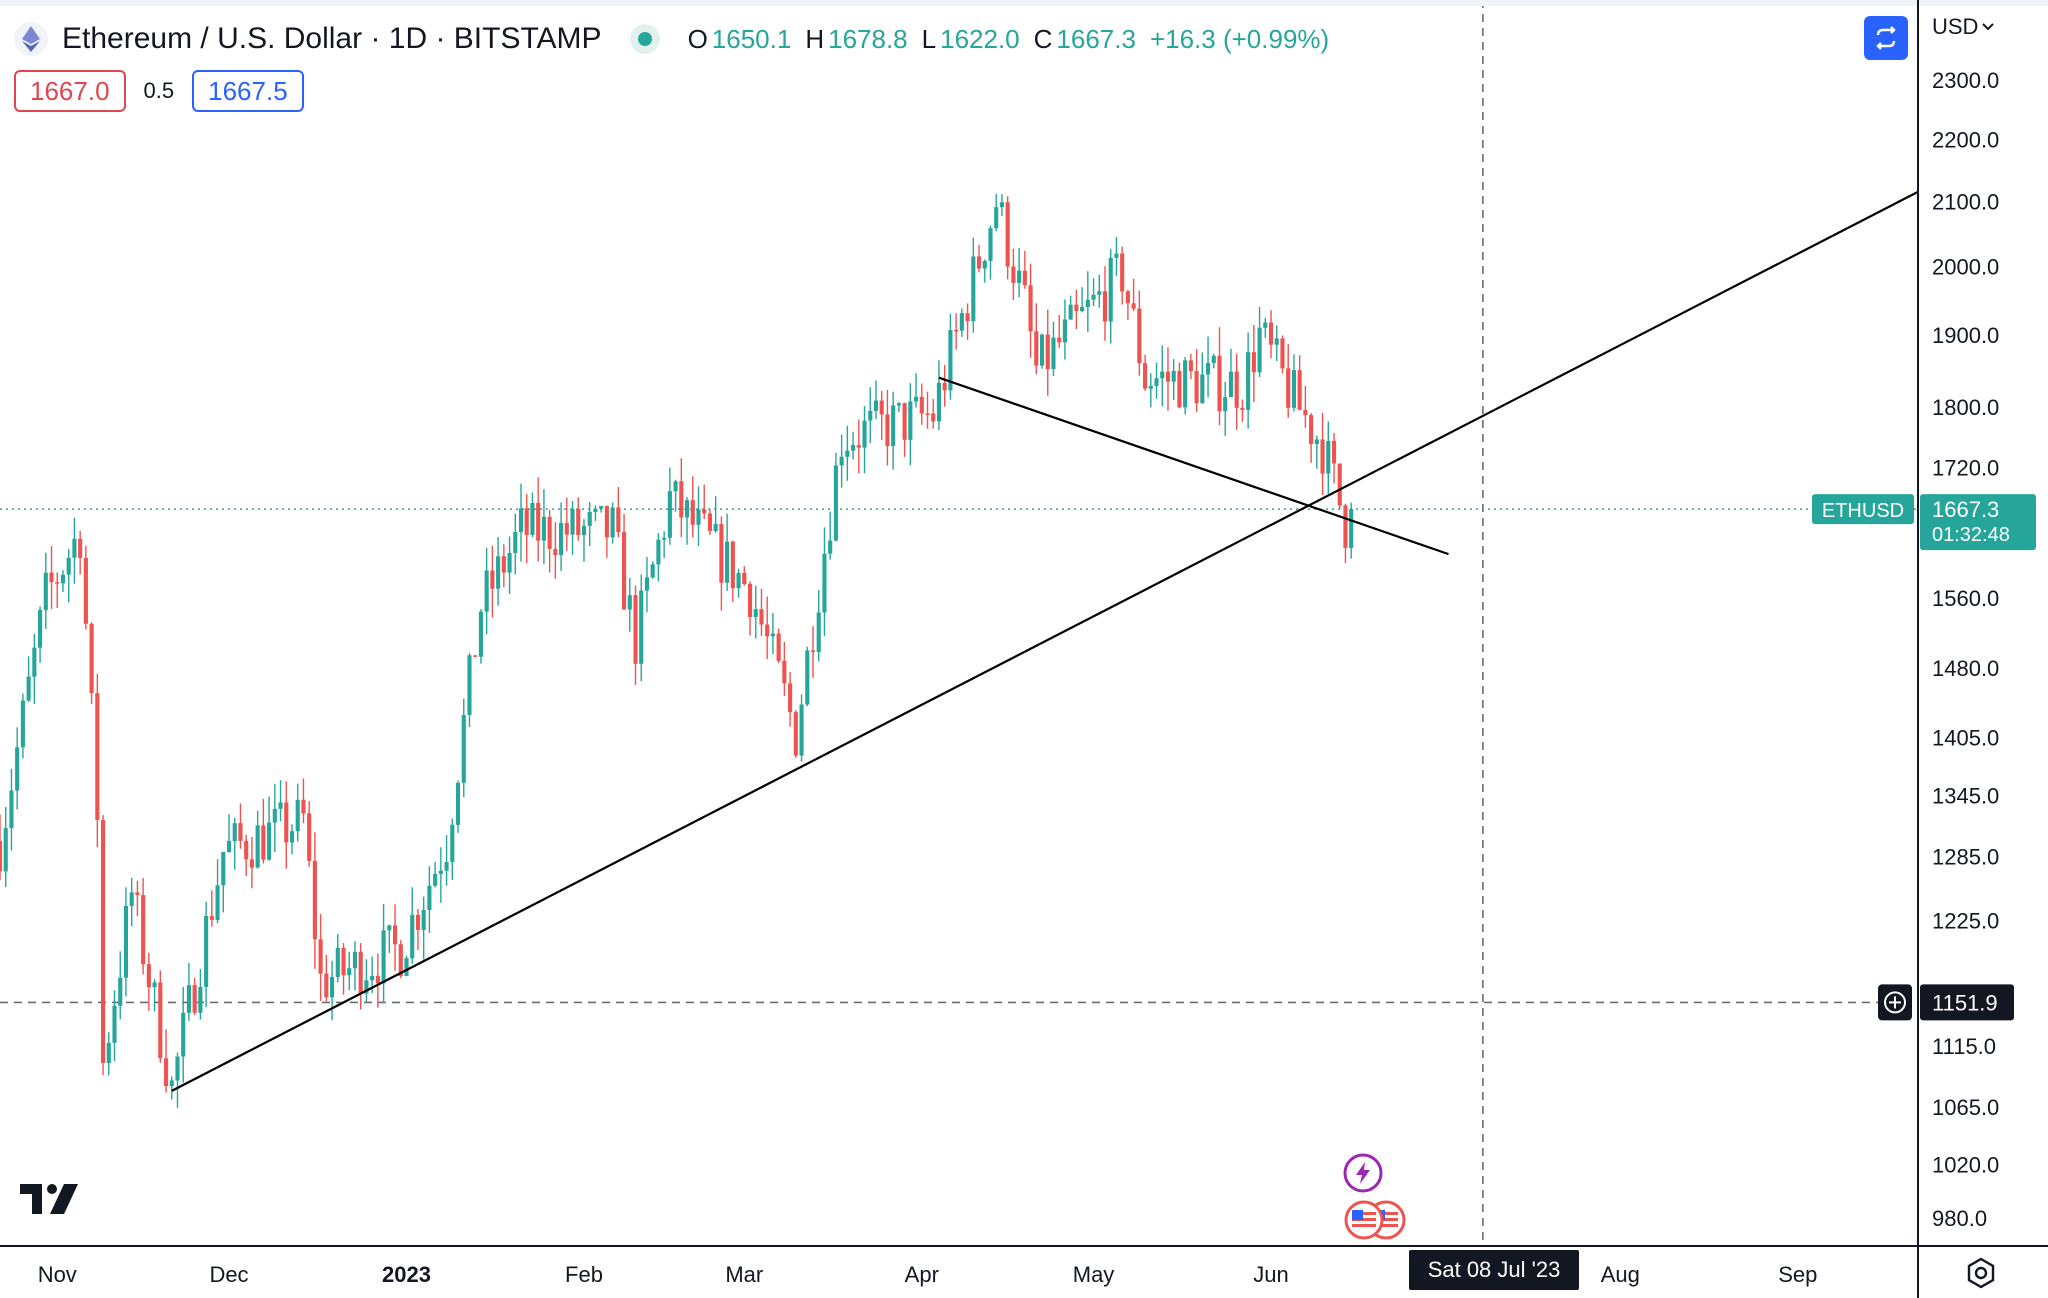 This screenshot has width=2048, height=1298. Describe the element at coordinates (644, 39) in the screenshot. I see `market-status-icon` at that location.